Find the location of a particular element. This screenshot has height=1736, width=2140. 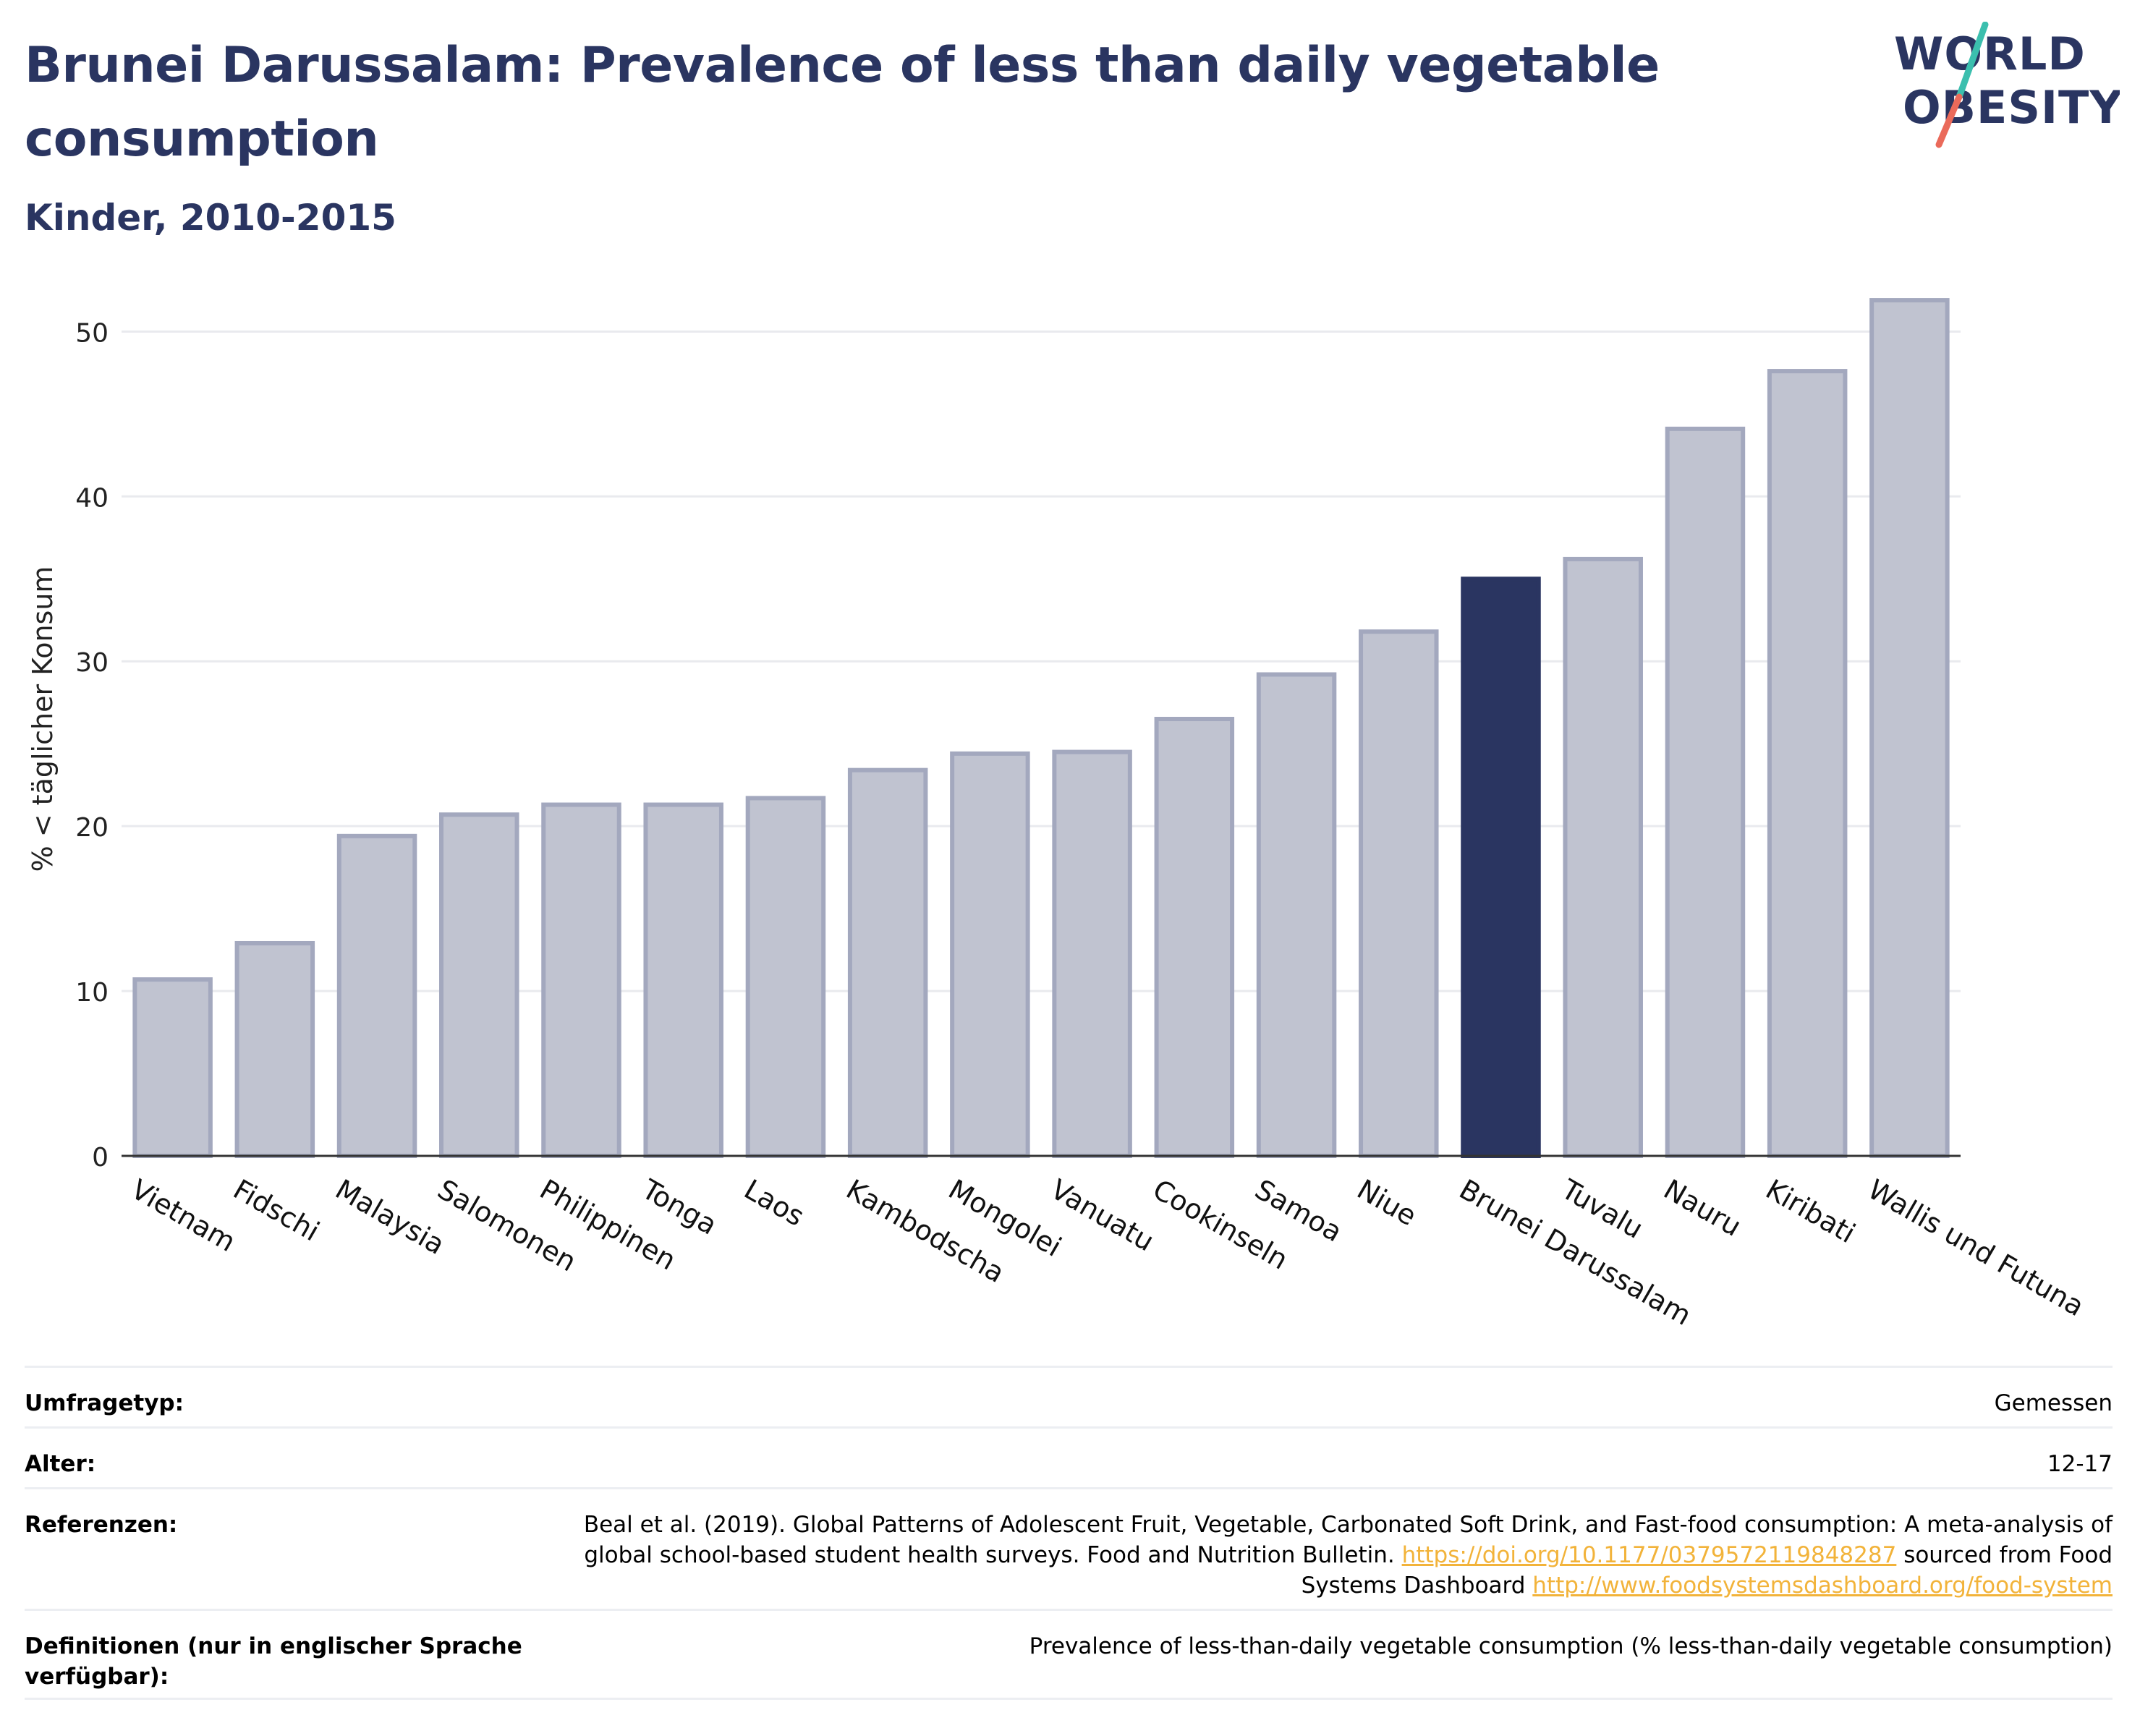

meta-row-age: Alter: 12-17 is located at coordinates (1069, 1456).